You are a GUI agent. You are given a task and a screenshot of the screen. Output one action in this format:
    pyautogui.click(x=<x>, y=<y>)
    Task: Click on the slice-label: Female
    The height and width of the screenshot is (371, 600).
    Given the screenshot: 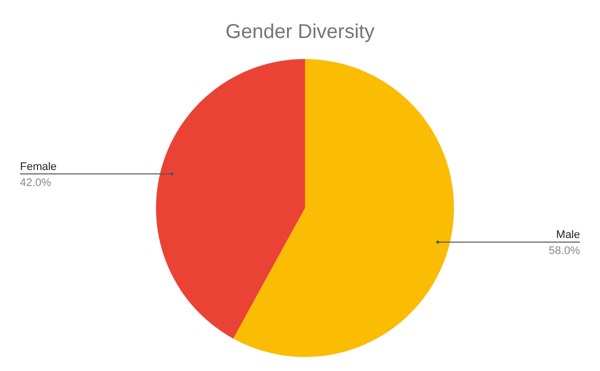 What is the action you would take?
    pyautogui.click(x=38, y=166)
    